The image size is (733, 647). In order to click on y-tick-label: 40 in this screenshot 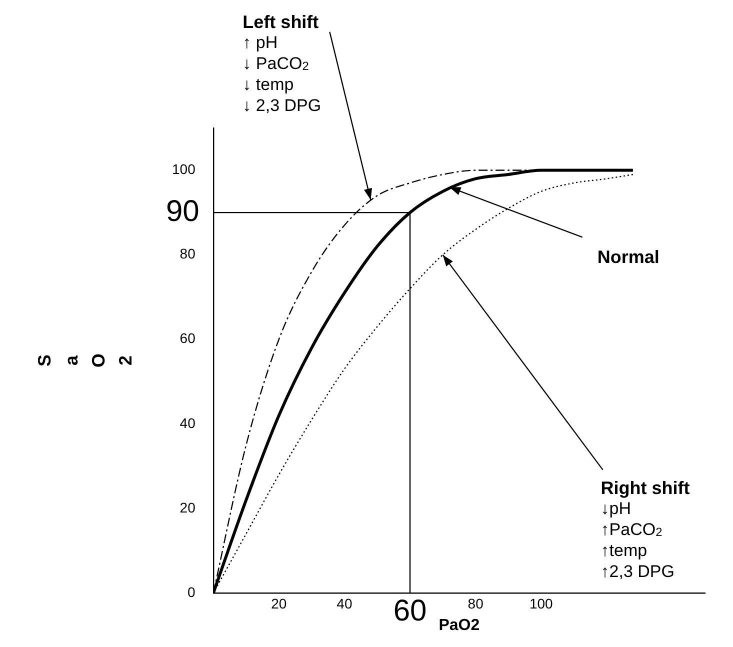, I will do `click(188, 422)`.